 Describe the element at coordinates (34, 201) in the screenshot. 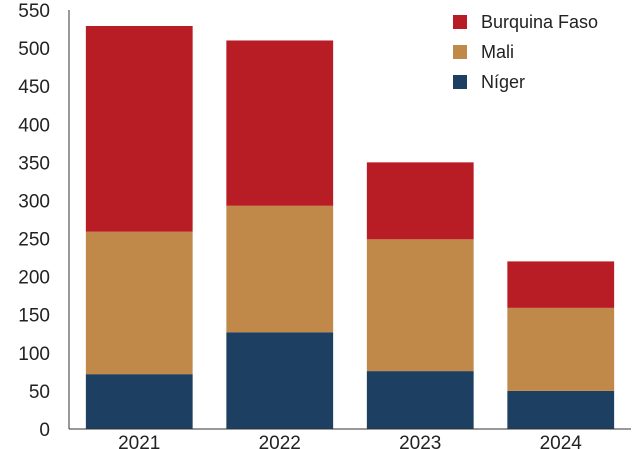

I see `y-tick-label: 300` at that location.